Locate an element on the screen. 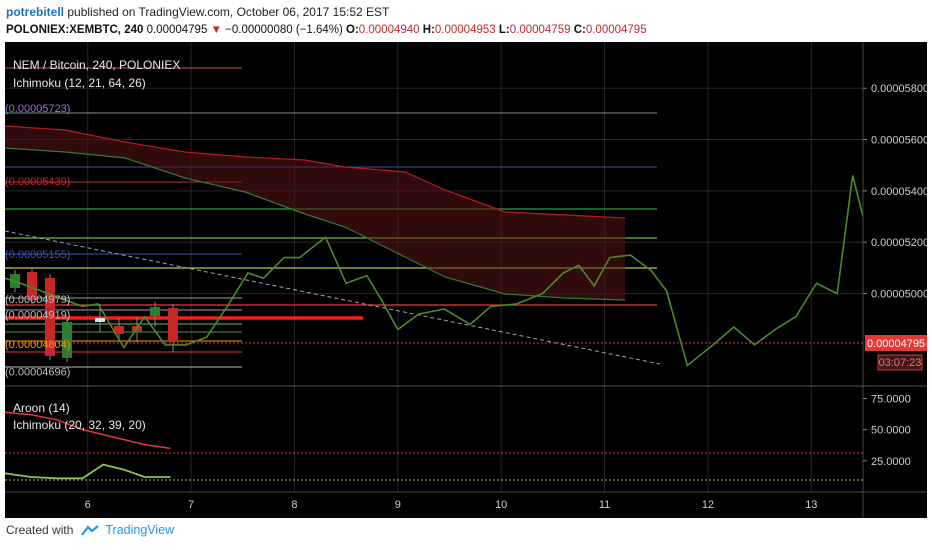  price-level-label: (0.00005439) is located at coordinates (37, 182).